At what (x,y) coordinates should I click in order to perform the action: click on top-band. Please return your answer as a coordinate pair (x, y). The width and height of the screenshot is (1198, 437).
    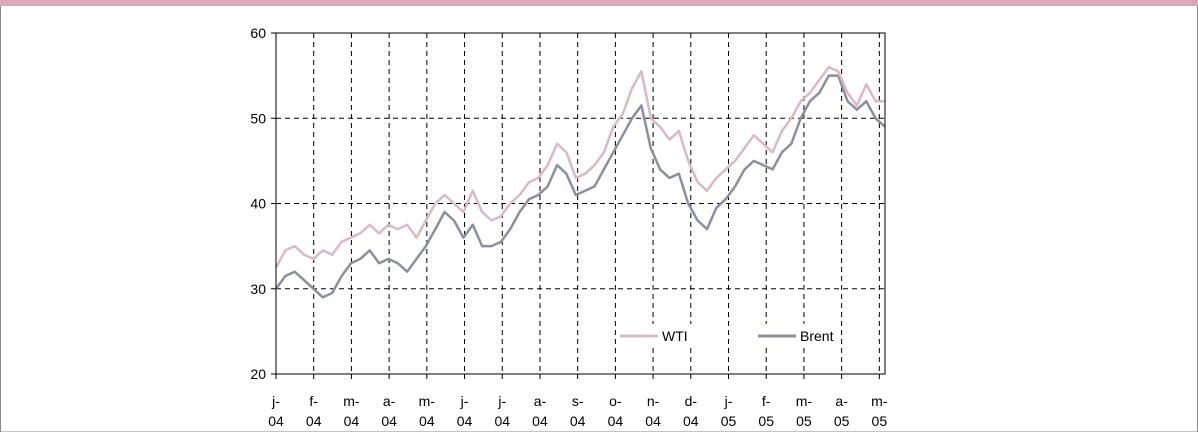
    Looking at the image, I should click on (599, 3).